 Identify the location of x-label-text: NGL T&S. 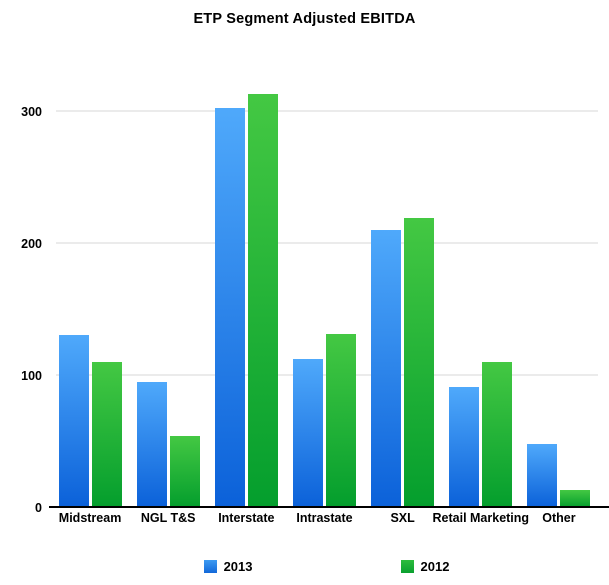
(168, 518).